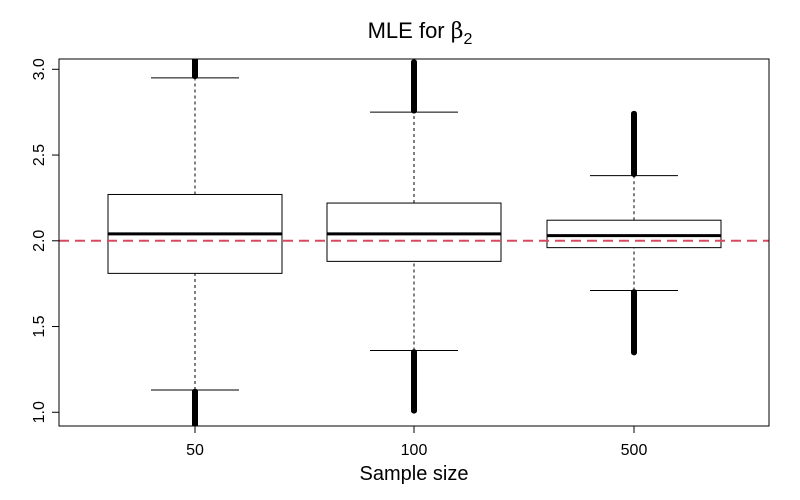  What do you see at coordinates (457, 31) in the screenshot?
I see `chart-title-symbol: β` at bounding box center [457, 31].